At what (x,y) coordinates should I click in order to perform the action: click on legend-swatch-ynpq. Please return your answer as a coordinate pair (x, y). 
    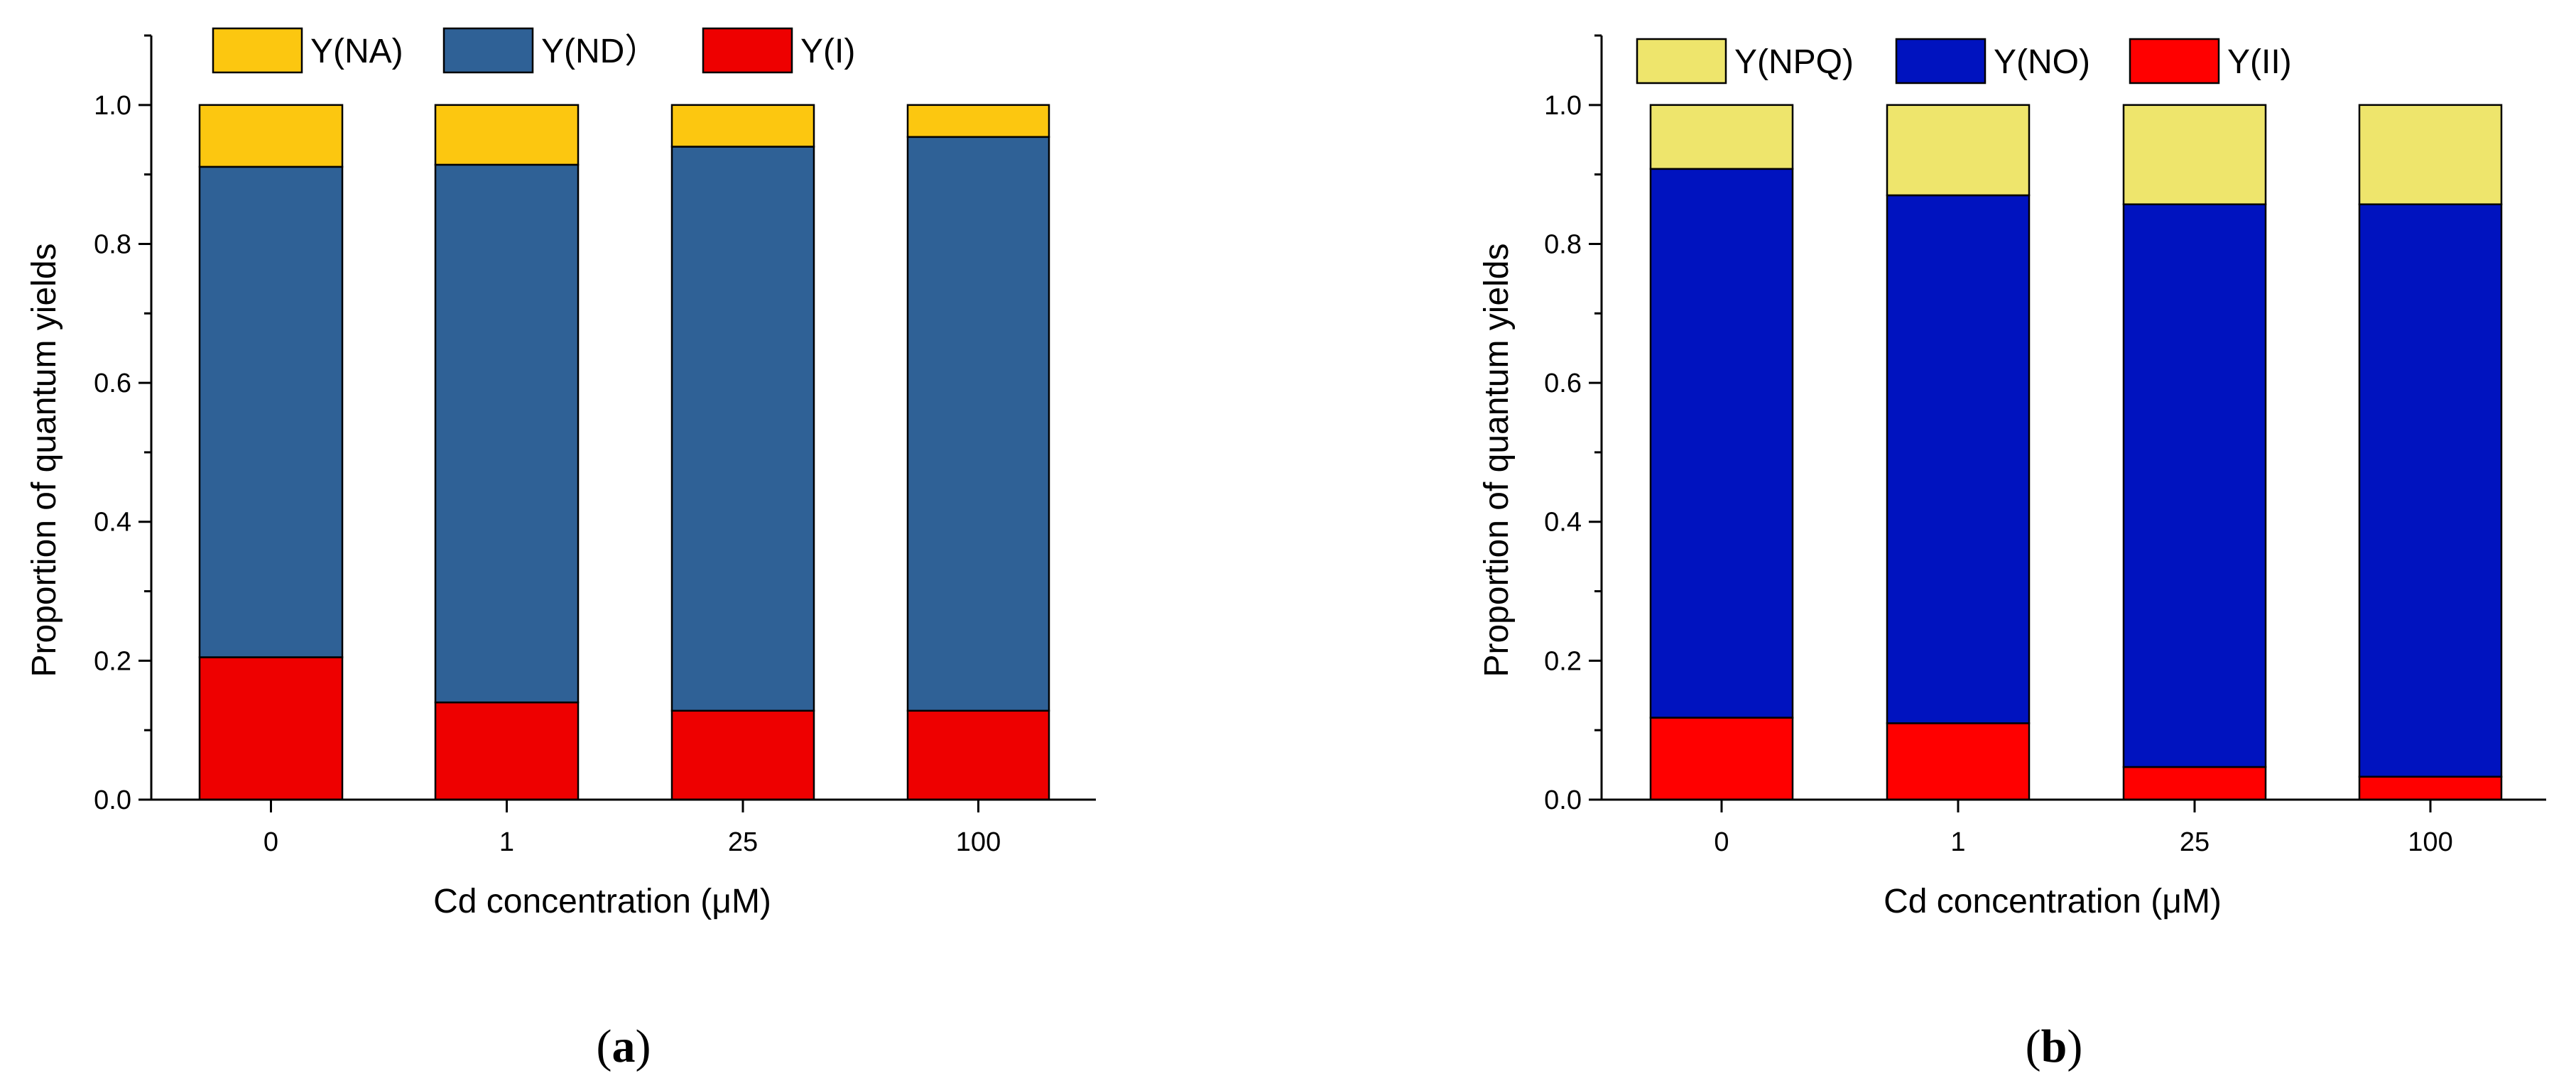
    Looking at the image, I should click on (1681, 62).